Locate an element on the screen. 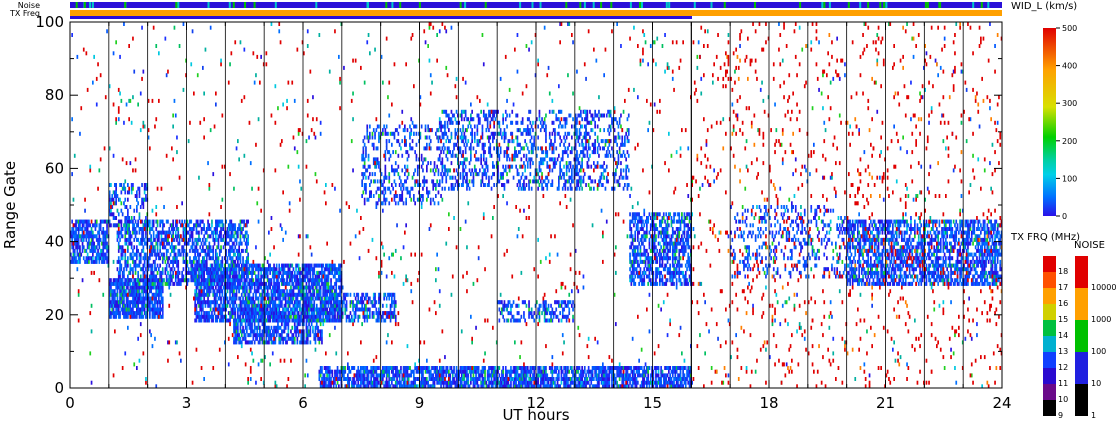  txfreq-status-bar-early is located at coordinates (381, 13).